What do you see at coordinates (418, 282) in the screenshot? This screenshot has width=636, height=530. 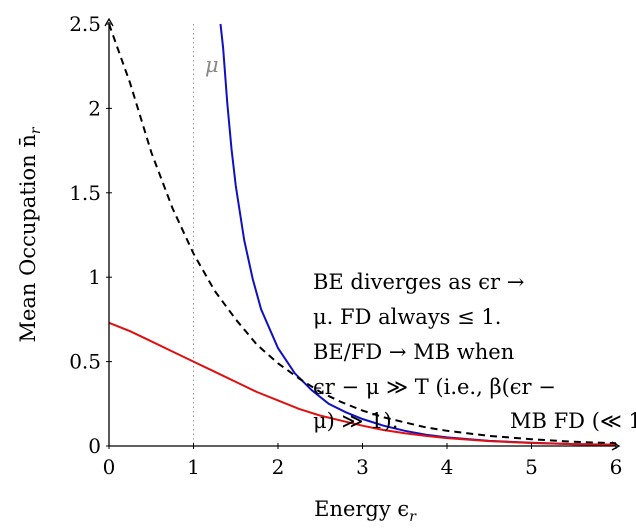 I see `annotation-line: BE diverges as ϵr →` at bounding box center [418, 282].